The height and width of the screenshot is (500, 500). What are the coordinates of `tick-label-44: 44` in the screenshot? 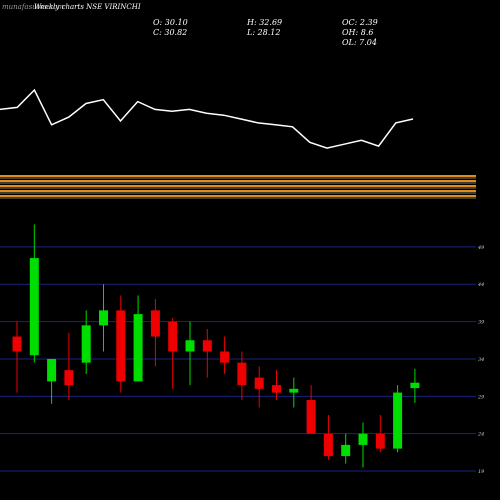 It's located at (480, 285).